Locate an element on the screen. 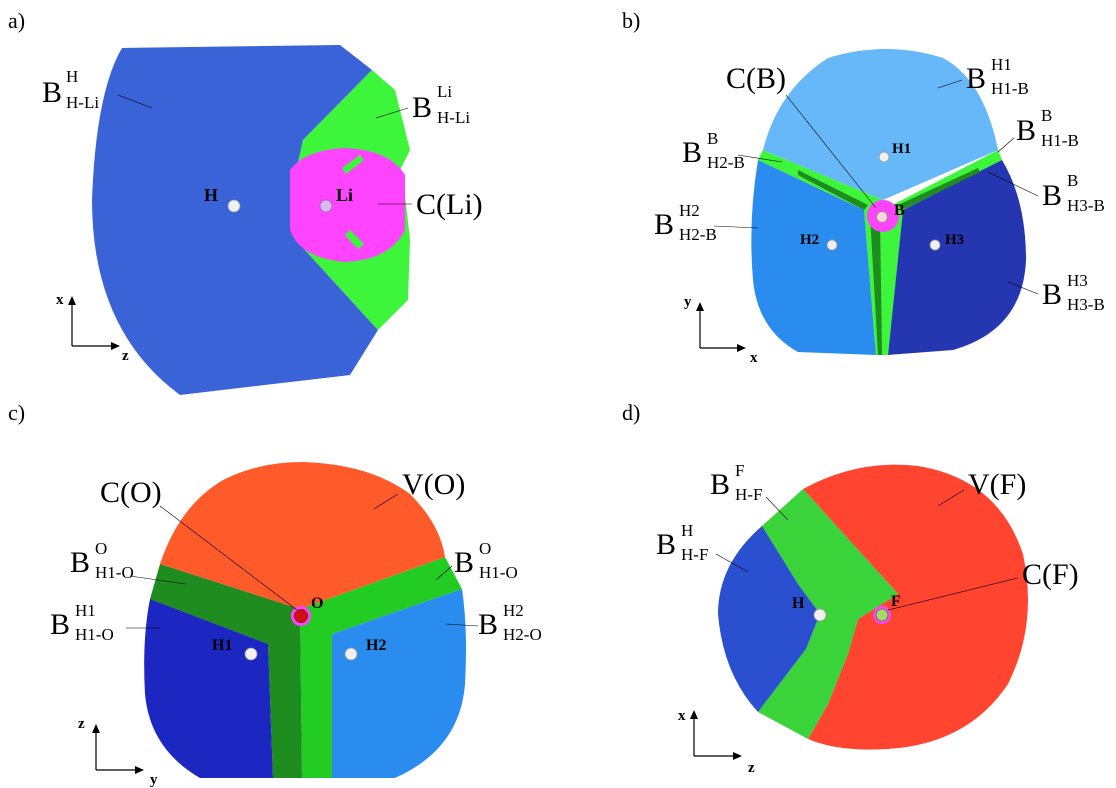 The image size is (1116, 788). atom-h1-c is located at coordinates (251, 654).